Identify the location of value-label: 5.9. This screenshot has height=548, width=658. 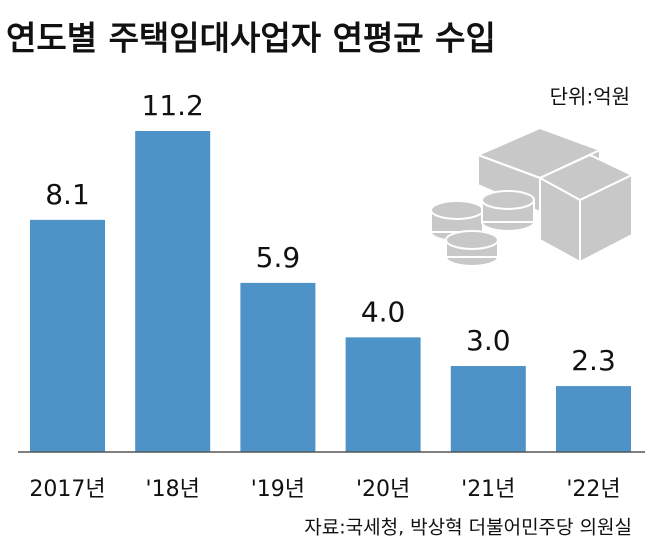
(278, 257).